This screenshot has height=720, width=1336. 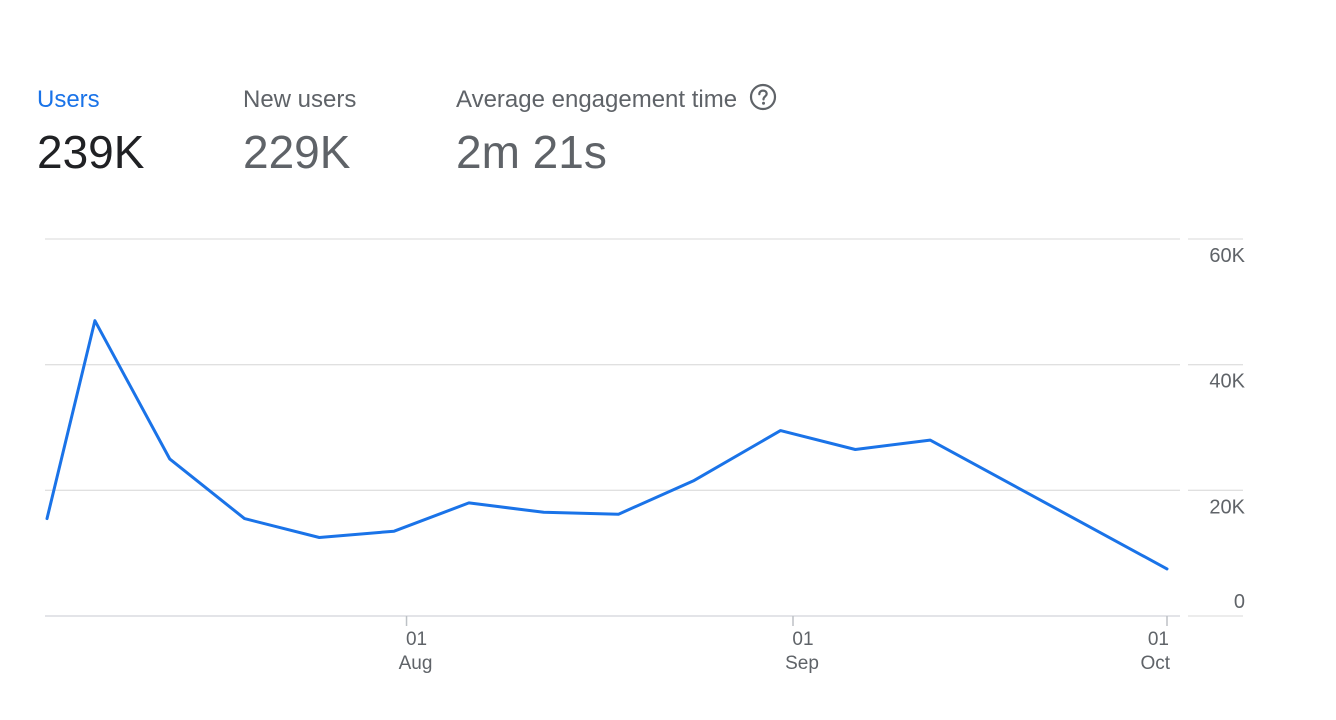 What do you see at coordinates (1227, 256) in the screenshot?
I see `y-tick-label-3: 60K` at bounding box center [1227, 256].